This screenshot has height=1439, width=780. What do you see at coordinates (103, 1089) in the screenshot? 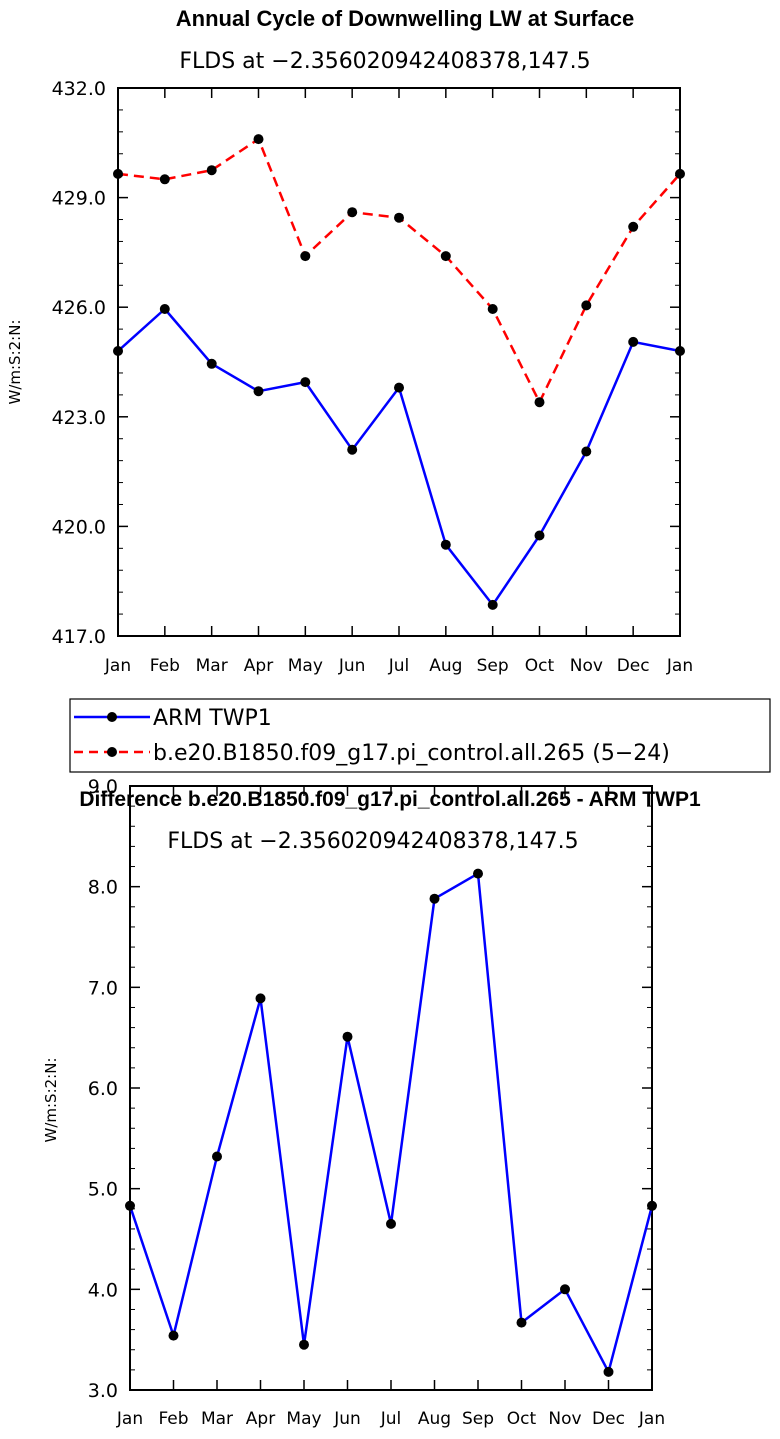
I see `y-tick-label: 6.0` at bounding box center [103, 1089].